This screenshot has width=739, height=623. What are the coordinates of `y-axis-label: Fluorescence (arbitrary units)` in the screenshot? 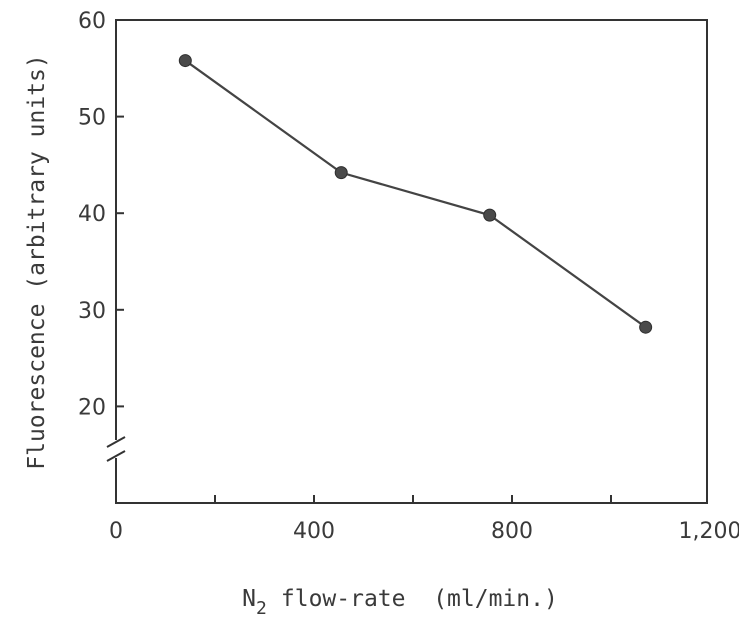 It's located at (37, 261).